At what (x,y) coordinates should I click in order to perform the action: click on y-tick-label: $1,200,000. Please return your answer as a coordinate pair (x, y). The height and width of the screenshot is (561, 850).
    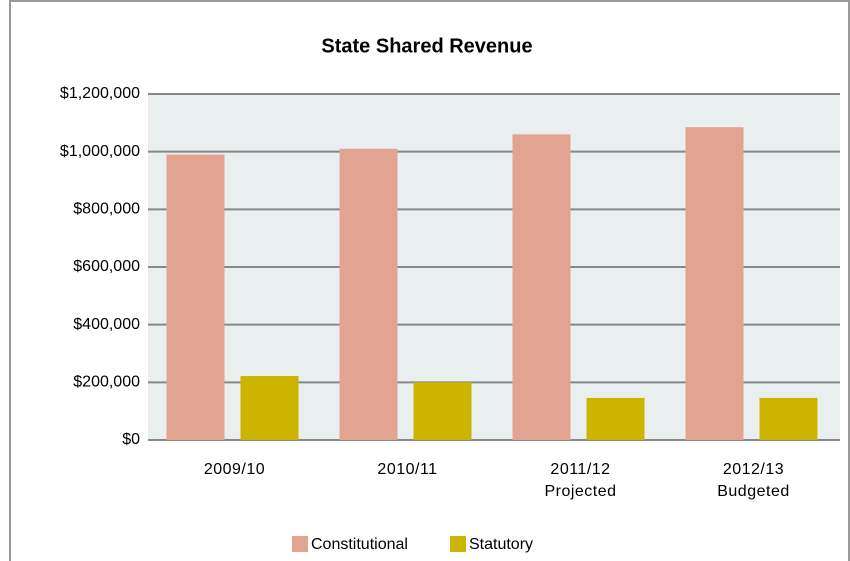
    Looking at the image, I should click on (100, 93).